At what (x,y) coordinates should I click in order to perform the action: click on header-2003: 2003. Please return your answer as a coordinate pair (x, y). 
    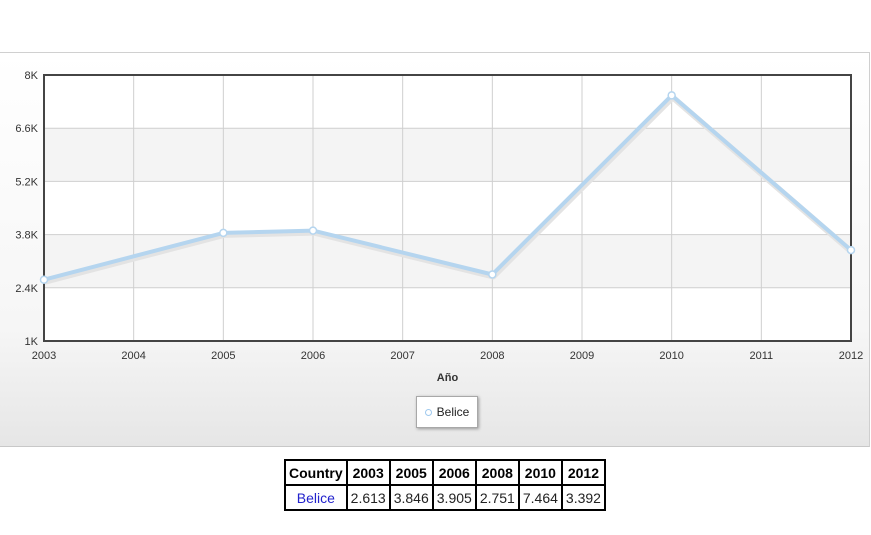
    Looking at the image, I should click on (368, 472).